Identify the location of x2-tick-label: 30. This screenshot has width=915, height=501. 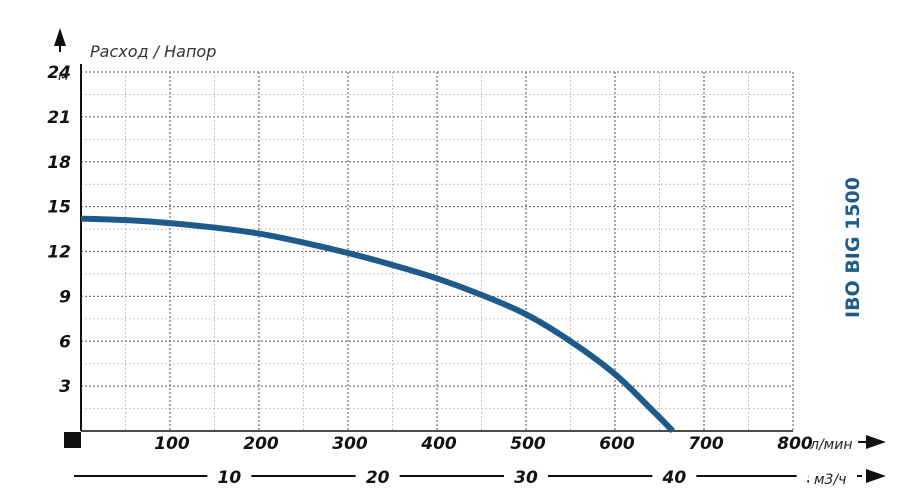
(526, 478).